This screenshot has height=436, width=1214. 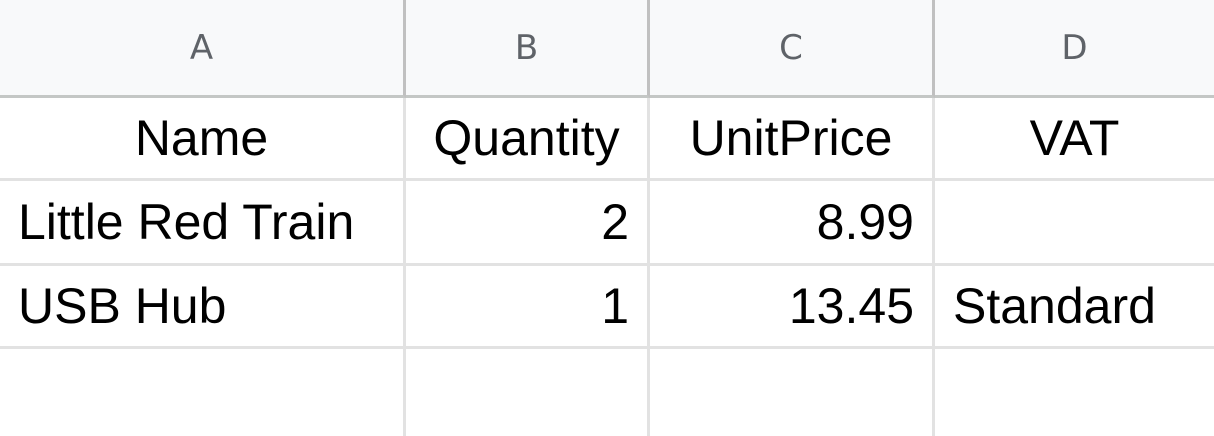 I want to click on cell-a2: Little Red Train, so click(x=203, y=223).